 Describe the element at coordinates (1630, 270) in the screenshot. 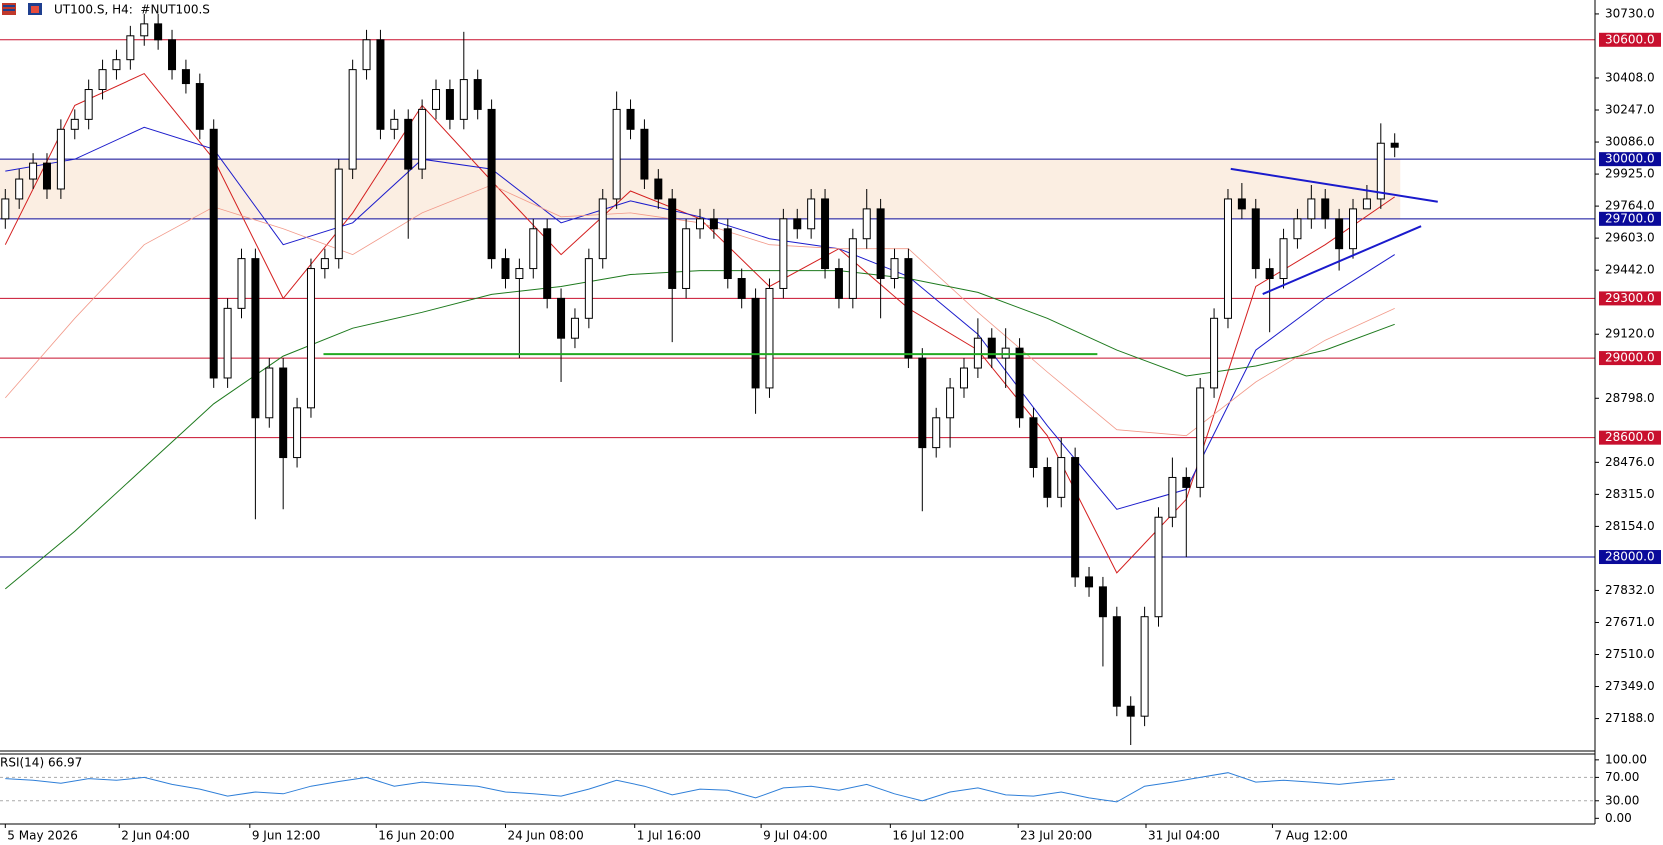

I see `y-tick-label: 29442.0` at that location.